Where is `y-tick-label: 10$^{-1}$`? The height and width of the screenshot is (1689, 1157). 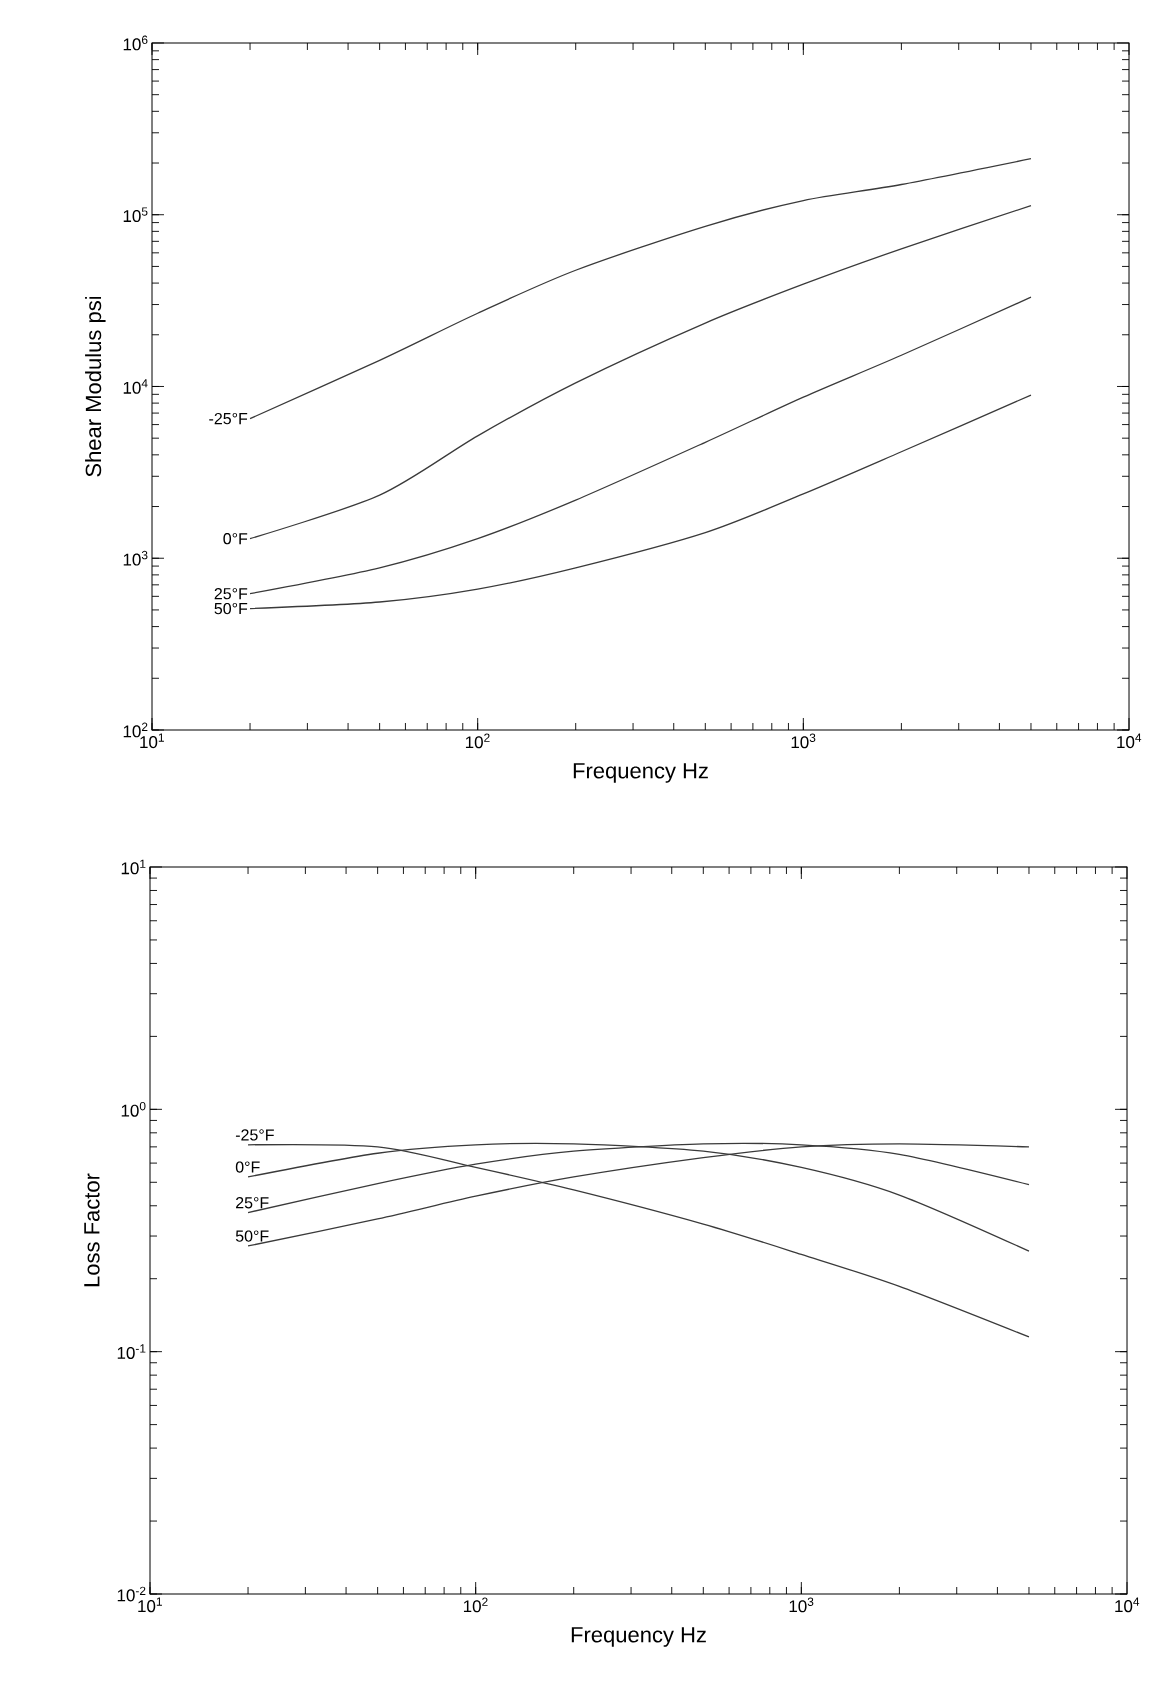 y-tick-label: 10$^{-1}$ is located at coordinates (131, 1351).